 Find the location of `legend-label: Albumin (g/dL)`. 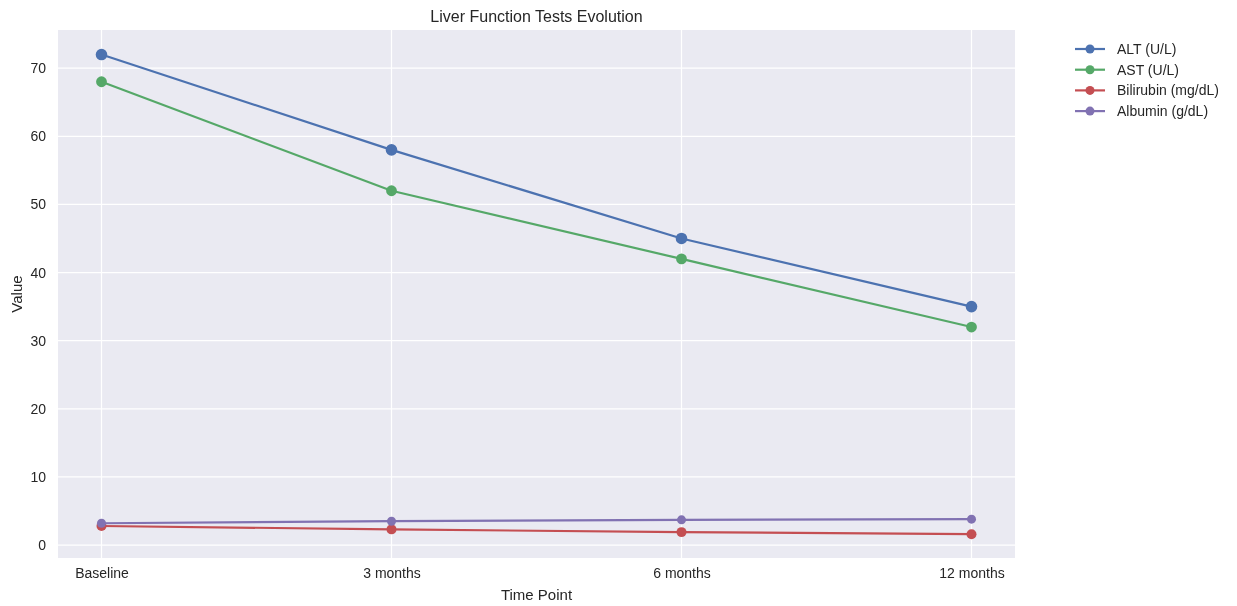

legend-label: Albumin (g/dL) is located at coordinates (1163, 111).